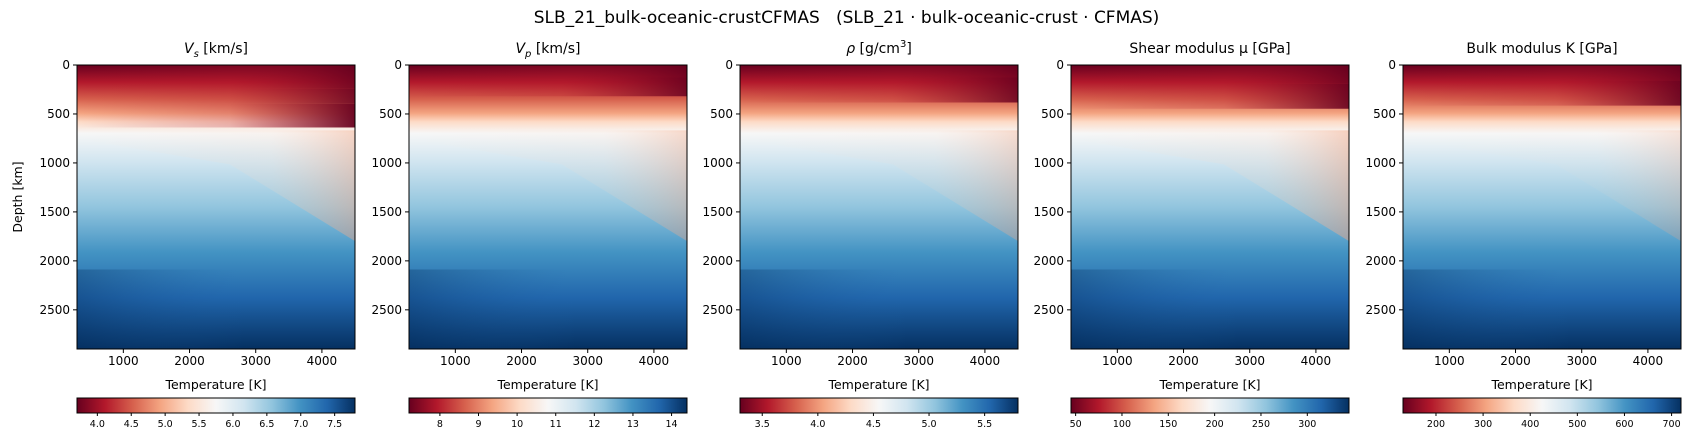 This screenshot has height=446, width=1693. What do you see at coordinates (1541, 49) in the screenshot?
I see `panel-title: Bulk modulus K [GPa]` at bounding box center [1541, 49].